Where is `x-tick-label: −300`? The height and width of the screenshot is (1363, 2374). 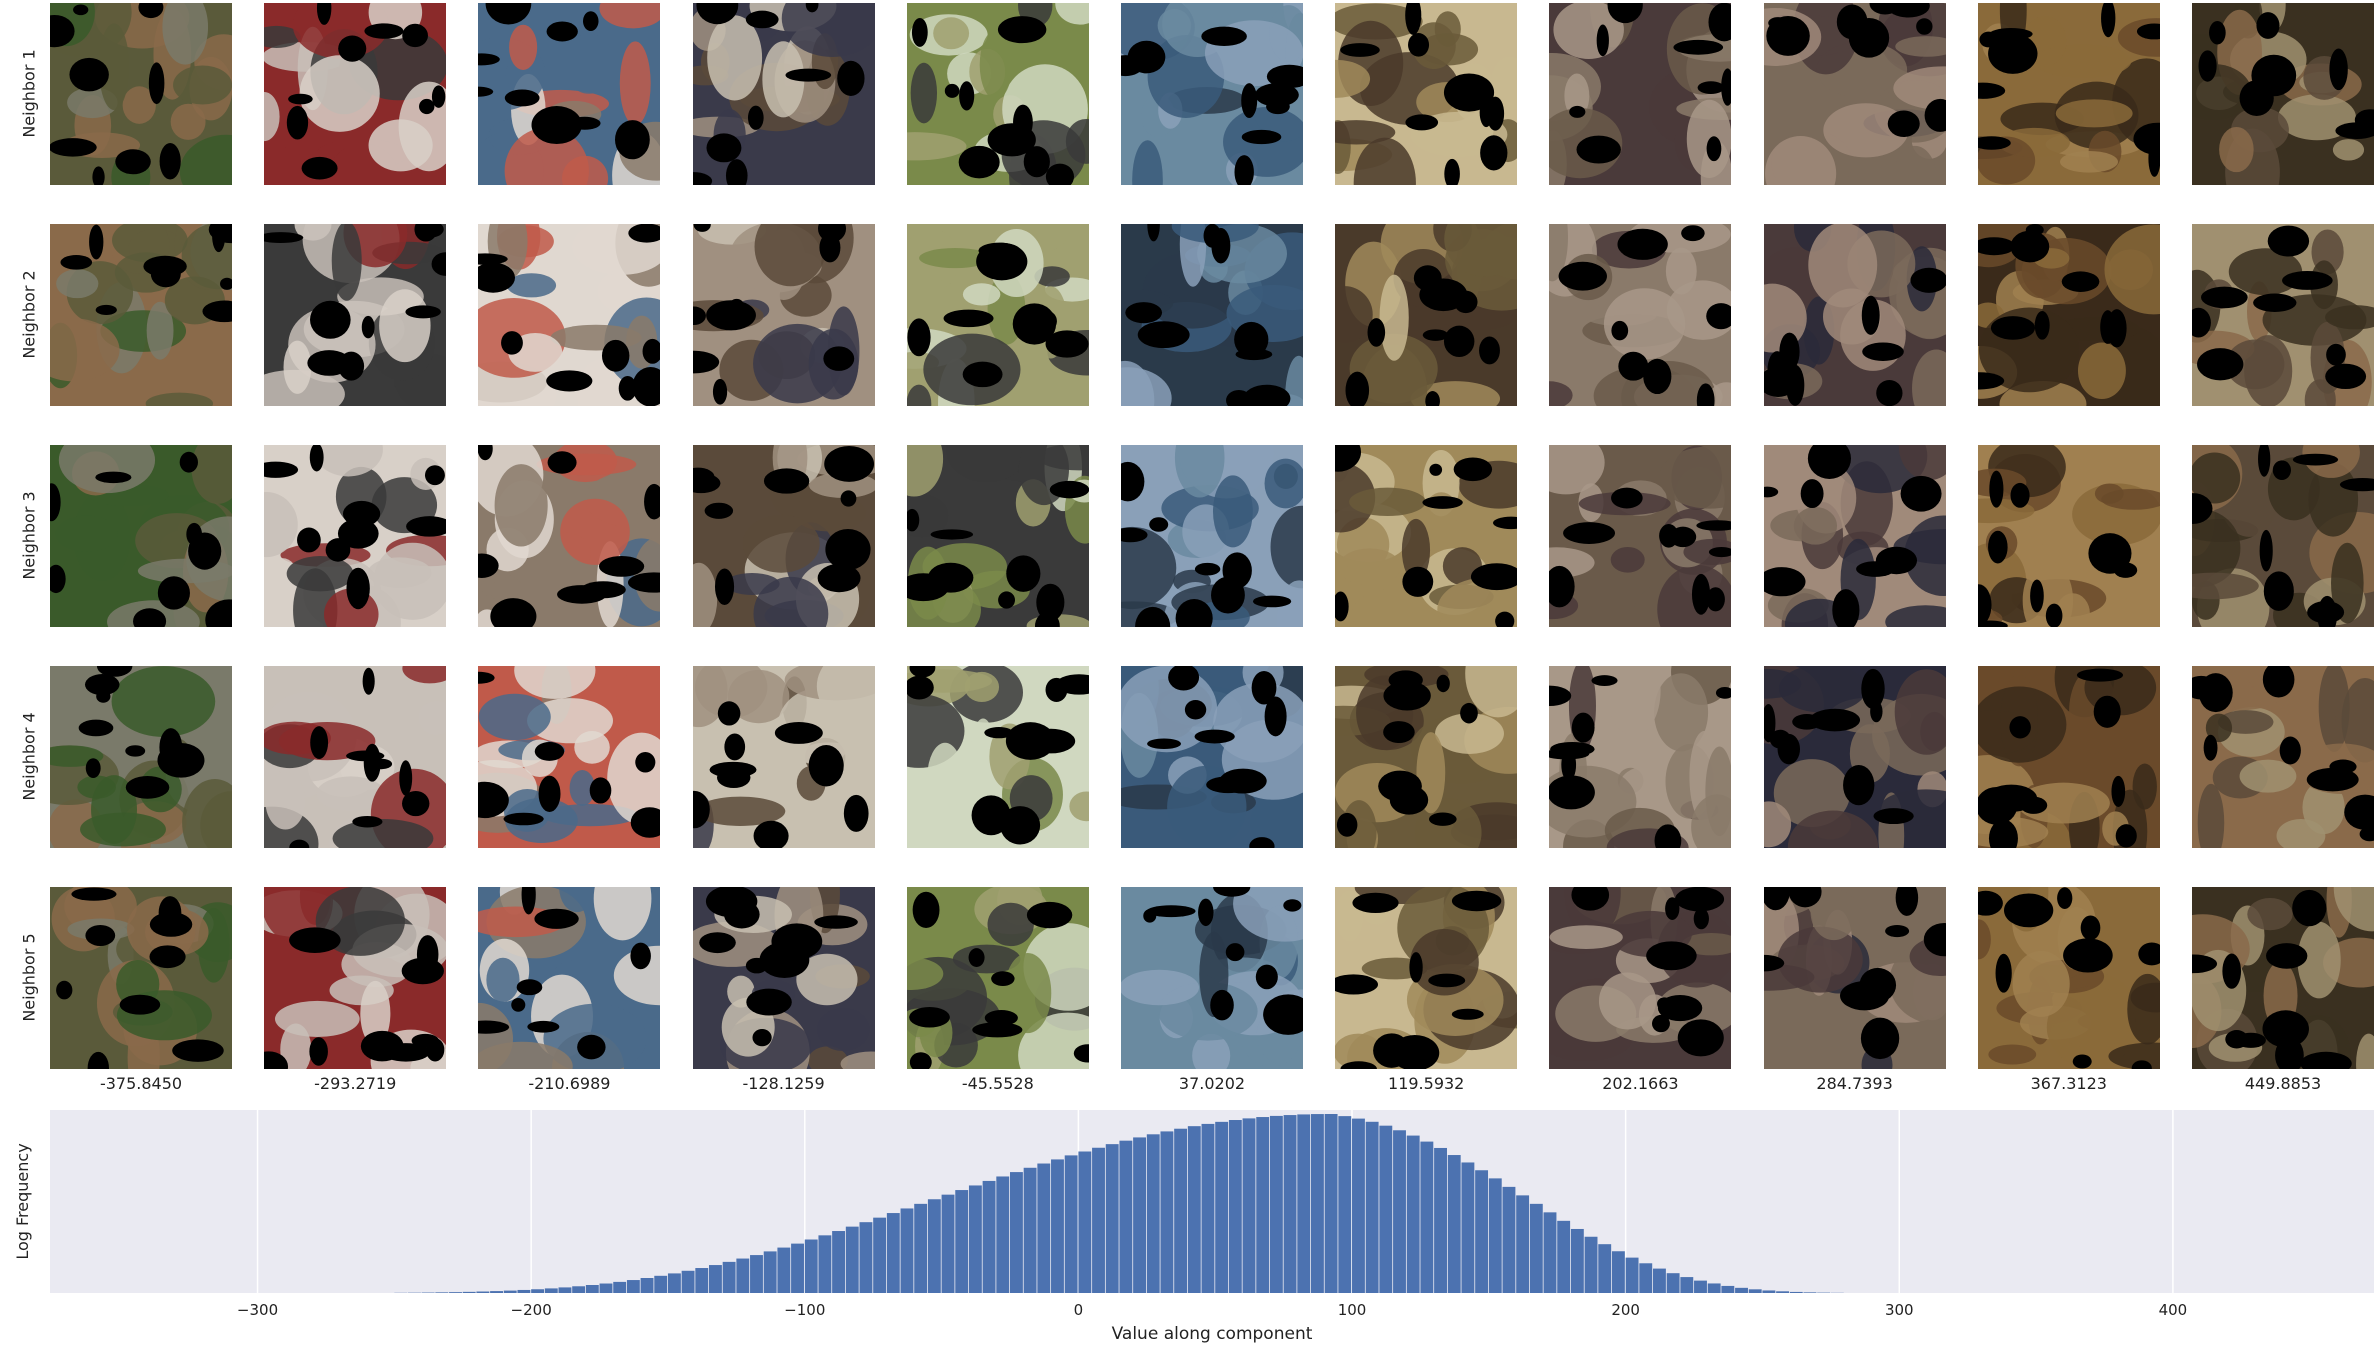
x-tick-label: −300 is located at coordinates (257, 1310).